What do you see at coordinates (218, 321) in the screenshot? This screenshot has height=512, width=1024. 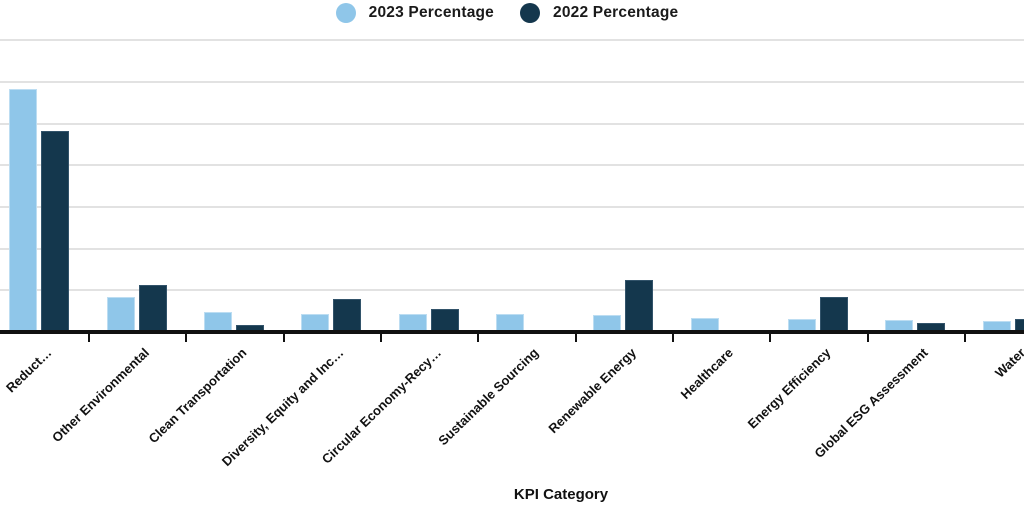 I see `bar-2023-percentage-clean-transportation` at bounding box center [218, 321].